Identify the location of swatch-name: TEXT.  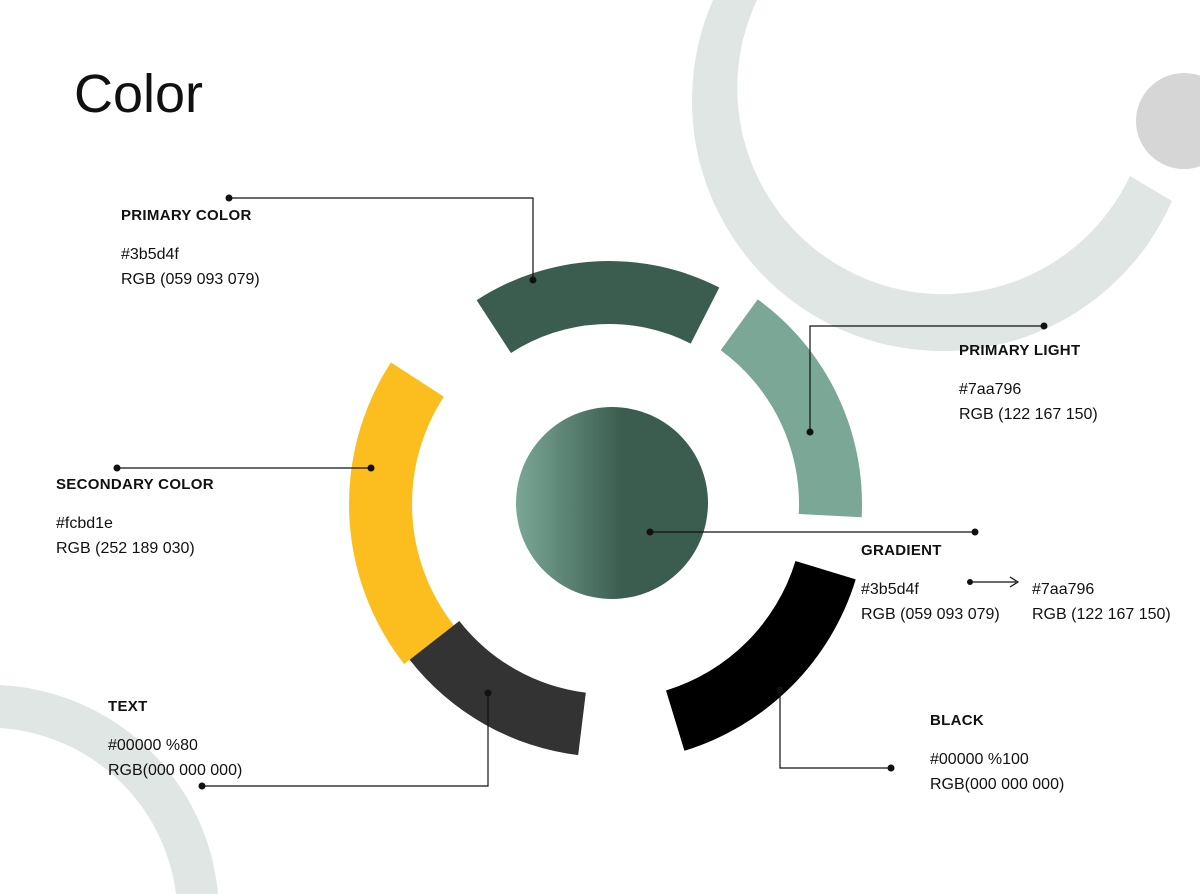
(128, 706).